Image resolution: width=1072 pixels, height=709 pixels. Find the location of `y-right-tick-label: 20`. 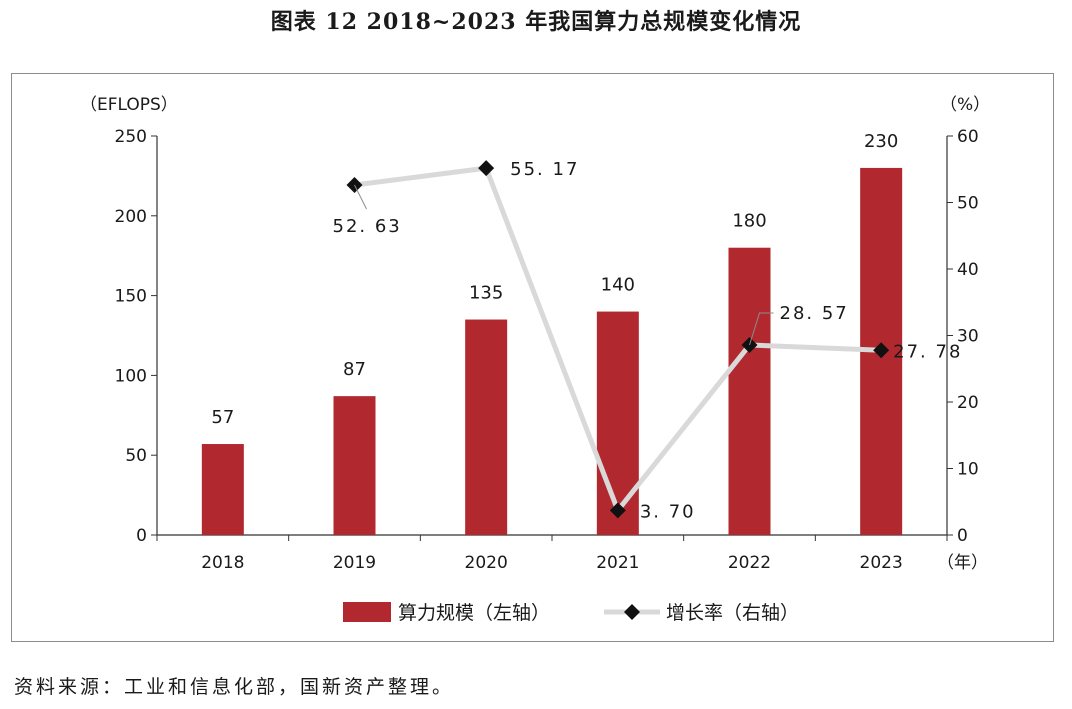

y-right-tick-label: 20 is located at coordinates (968, 403).